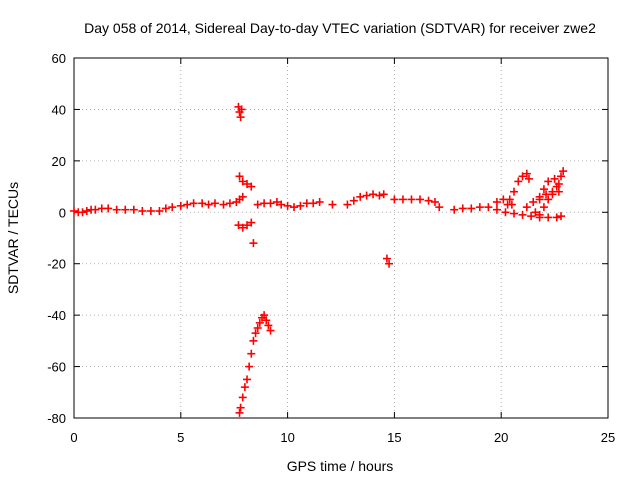 Image resolution: width=640 pixels, height=480 pixels. What do you see at coordinates (287, 437) in the screenshot?
I see `x-tick-label: 10` at bounding box center [287, 437].